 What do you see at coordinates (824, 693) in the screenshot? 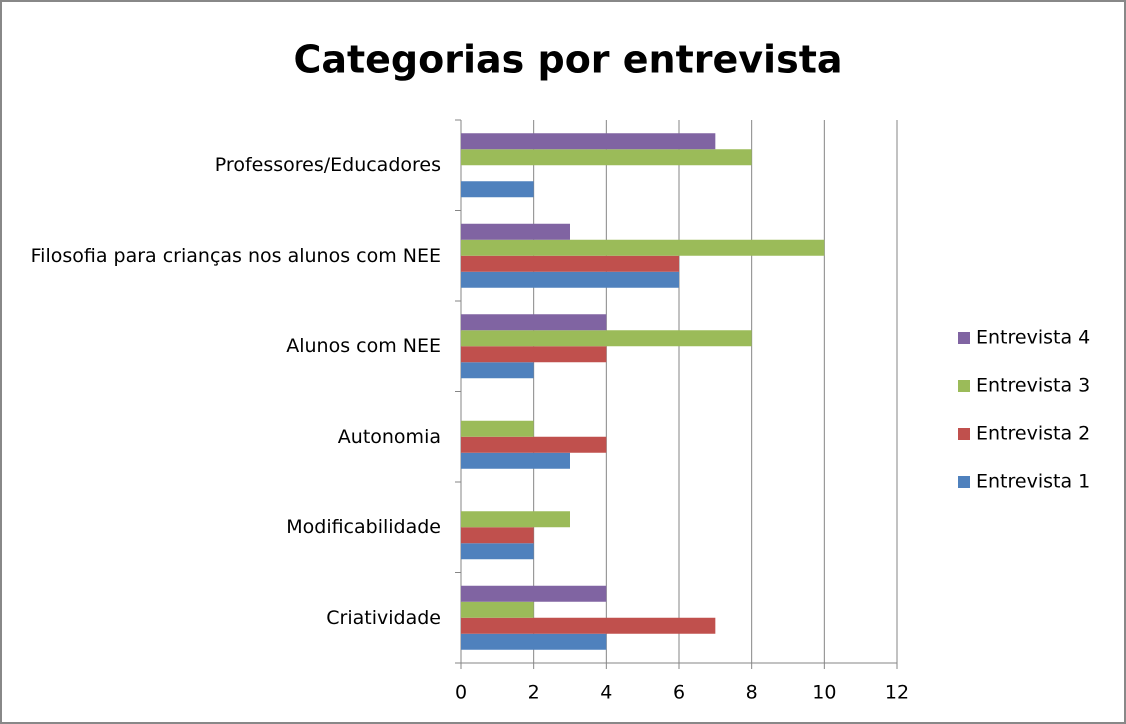
I see `x-tick-label: 10` at bounding box center [824, 693].